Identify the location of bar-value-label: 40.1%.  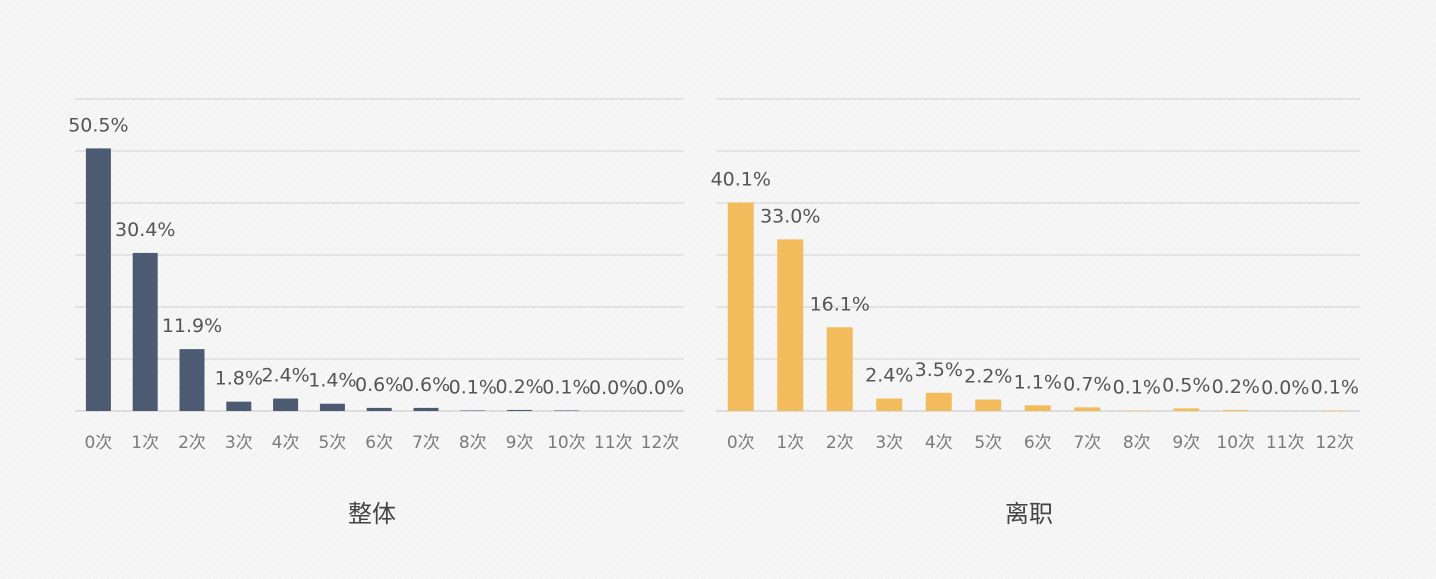
(741, 179).